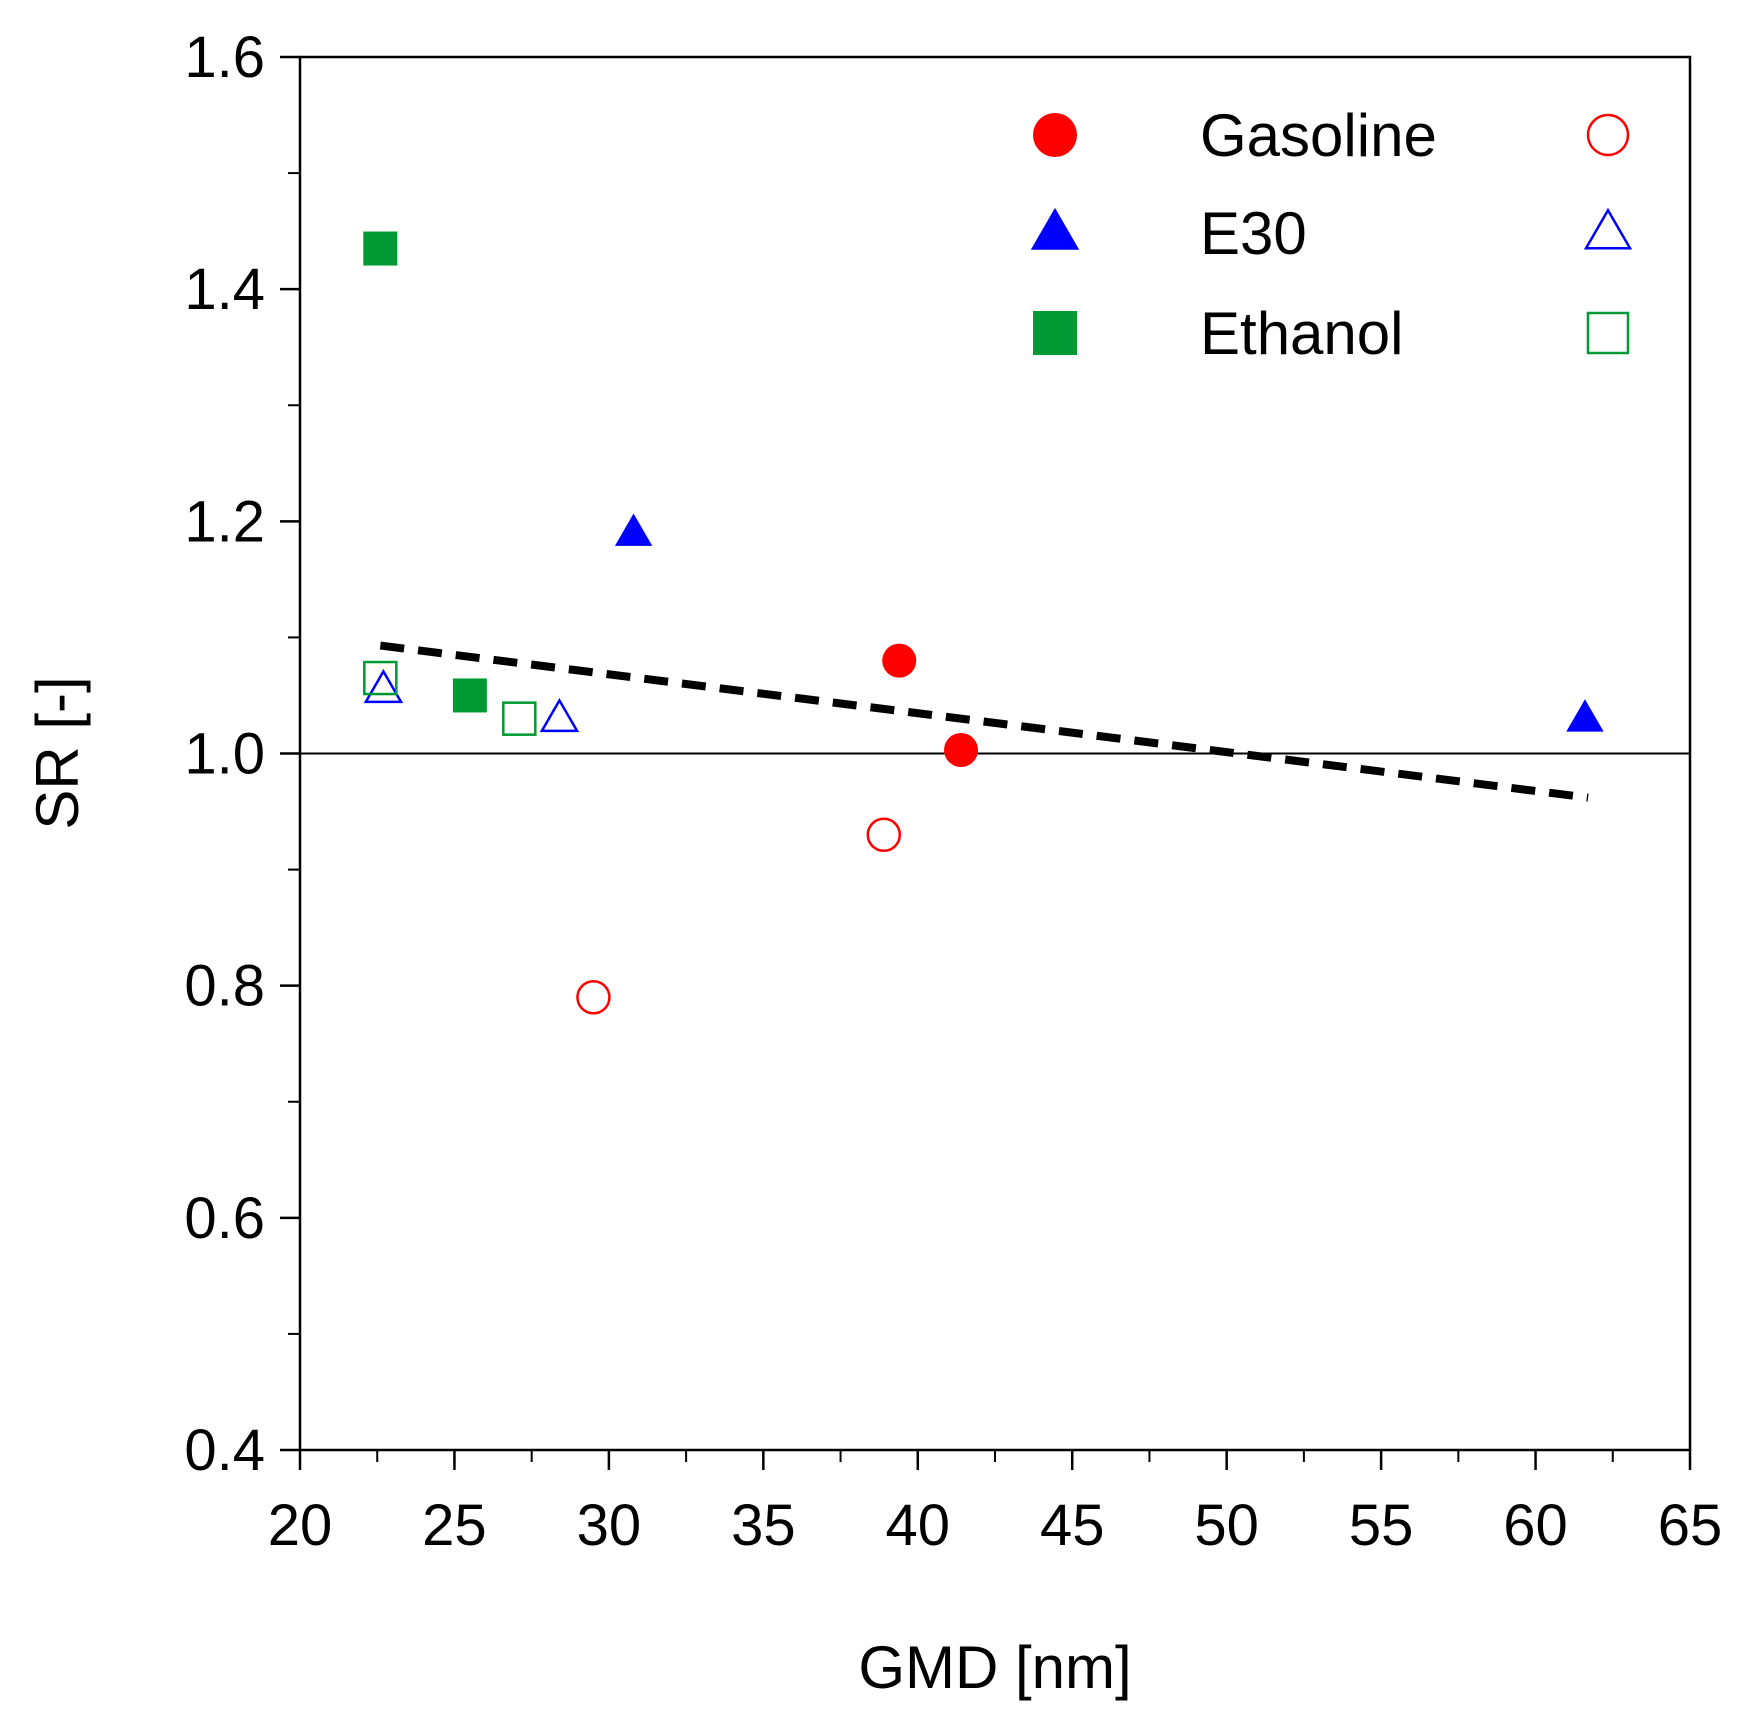 This screenshot has width=1742, height=1724. What do you see at coordinates (1690, 1525) in the screenshot?
I see `x-tick-label-65: 65` at bounding box center [1690, 1525].